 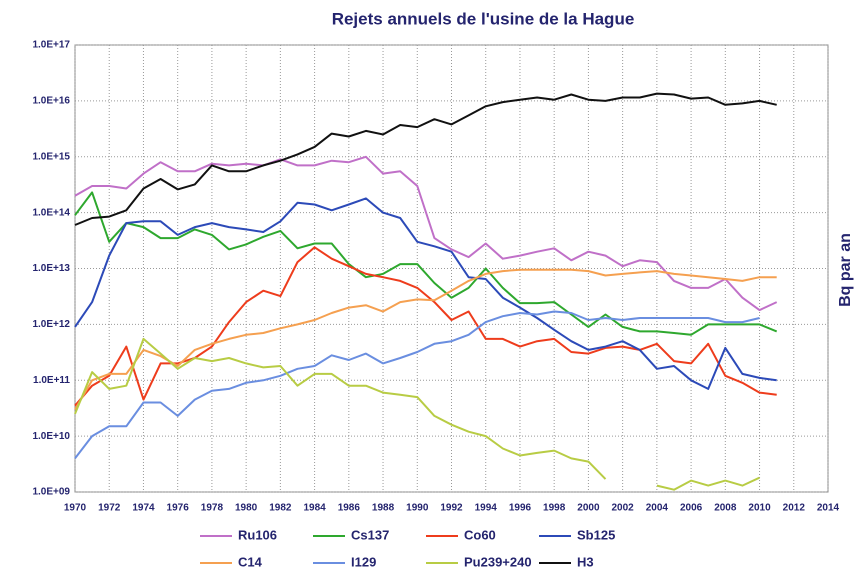 What do you see at coordinates (51, 212) in the screenshot?
I see `y-tick-label: 1.0E+14` at bounding box center [51, 212].